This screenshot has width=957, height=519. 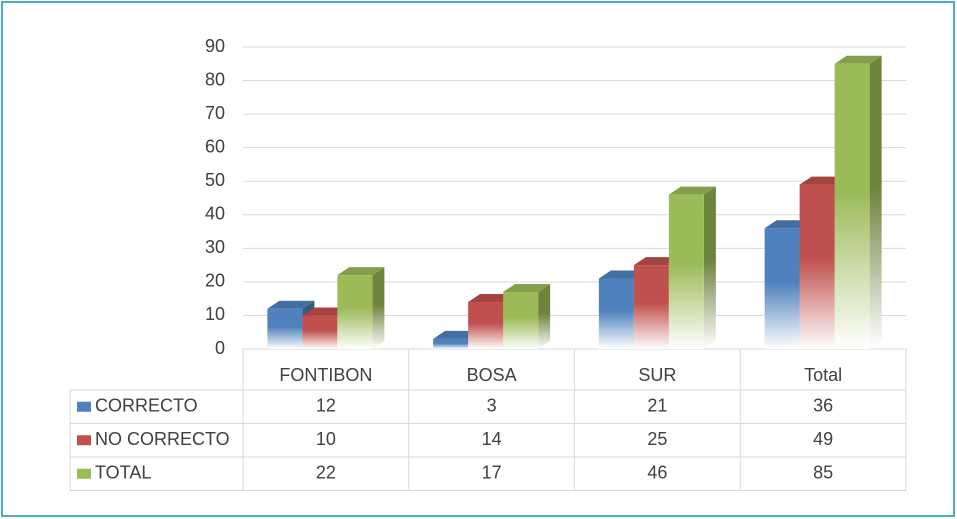 What do you see at coordinates (657, 406) in the screenshot?
I see `table-value: 21` at bounding box center [657, 406].